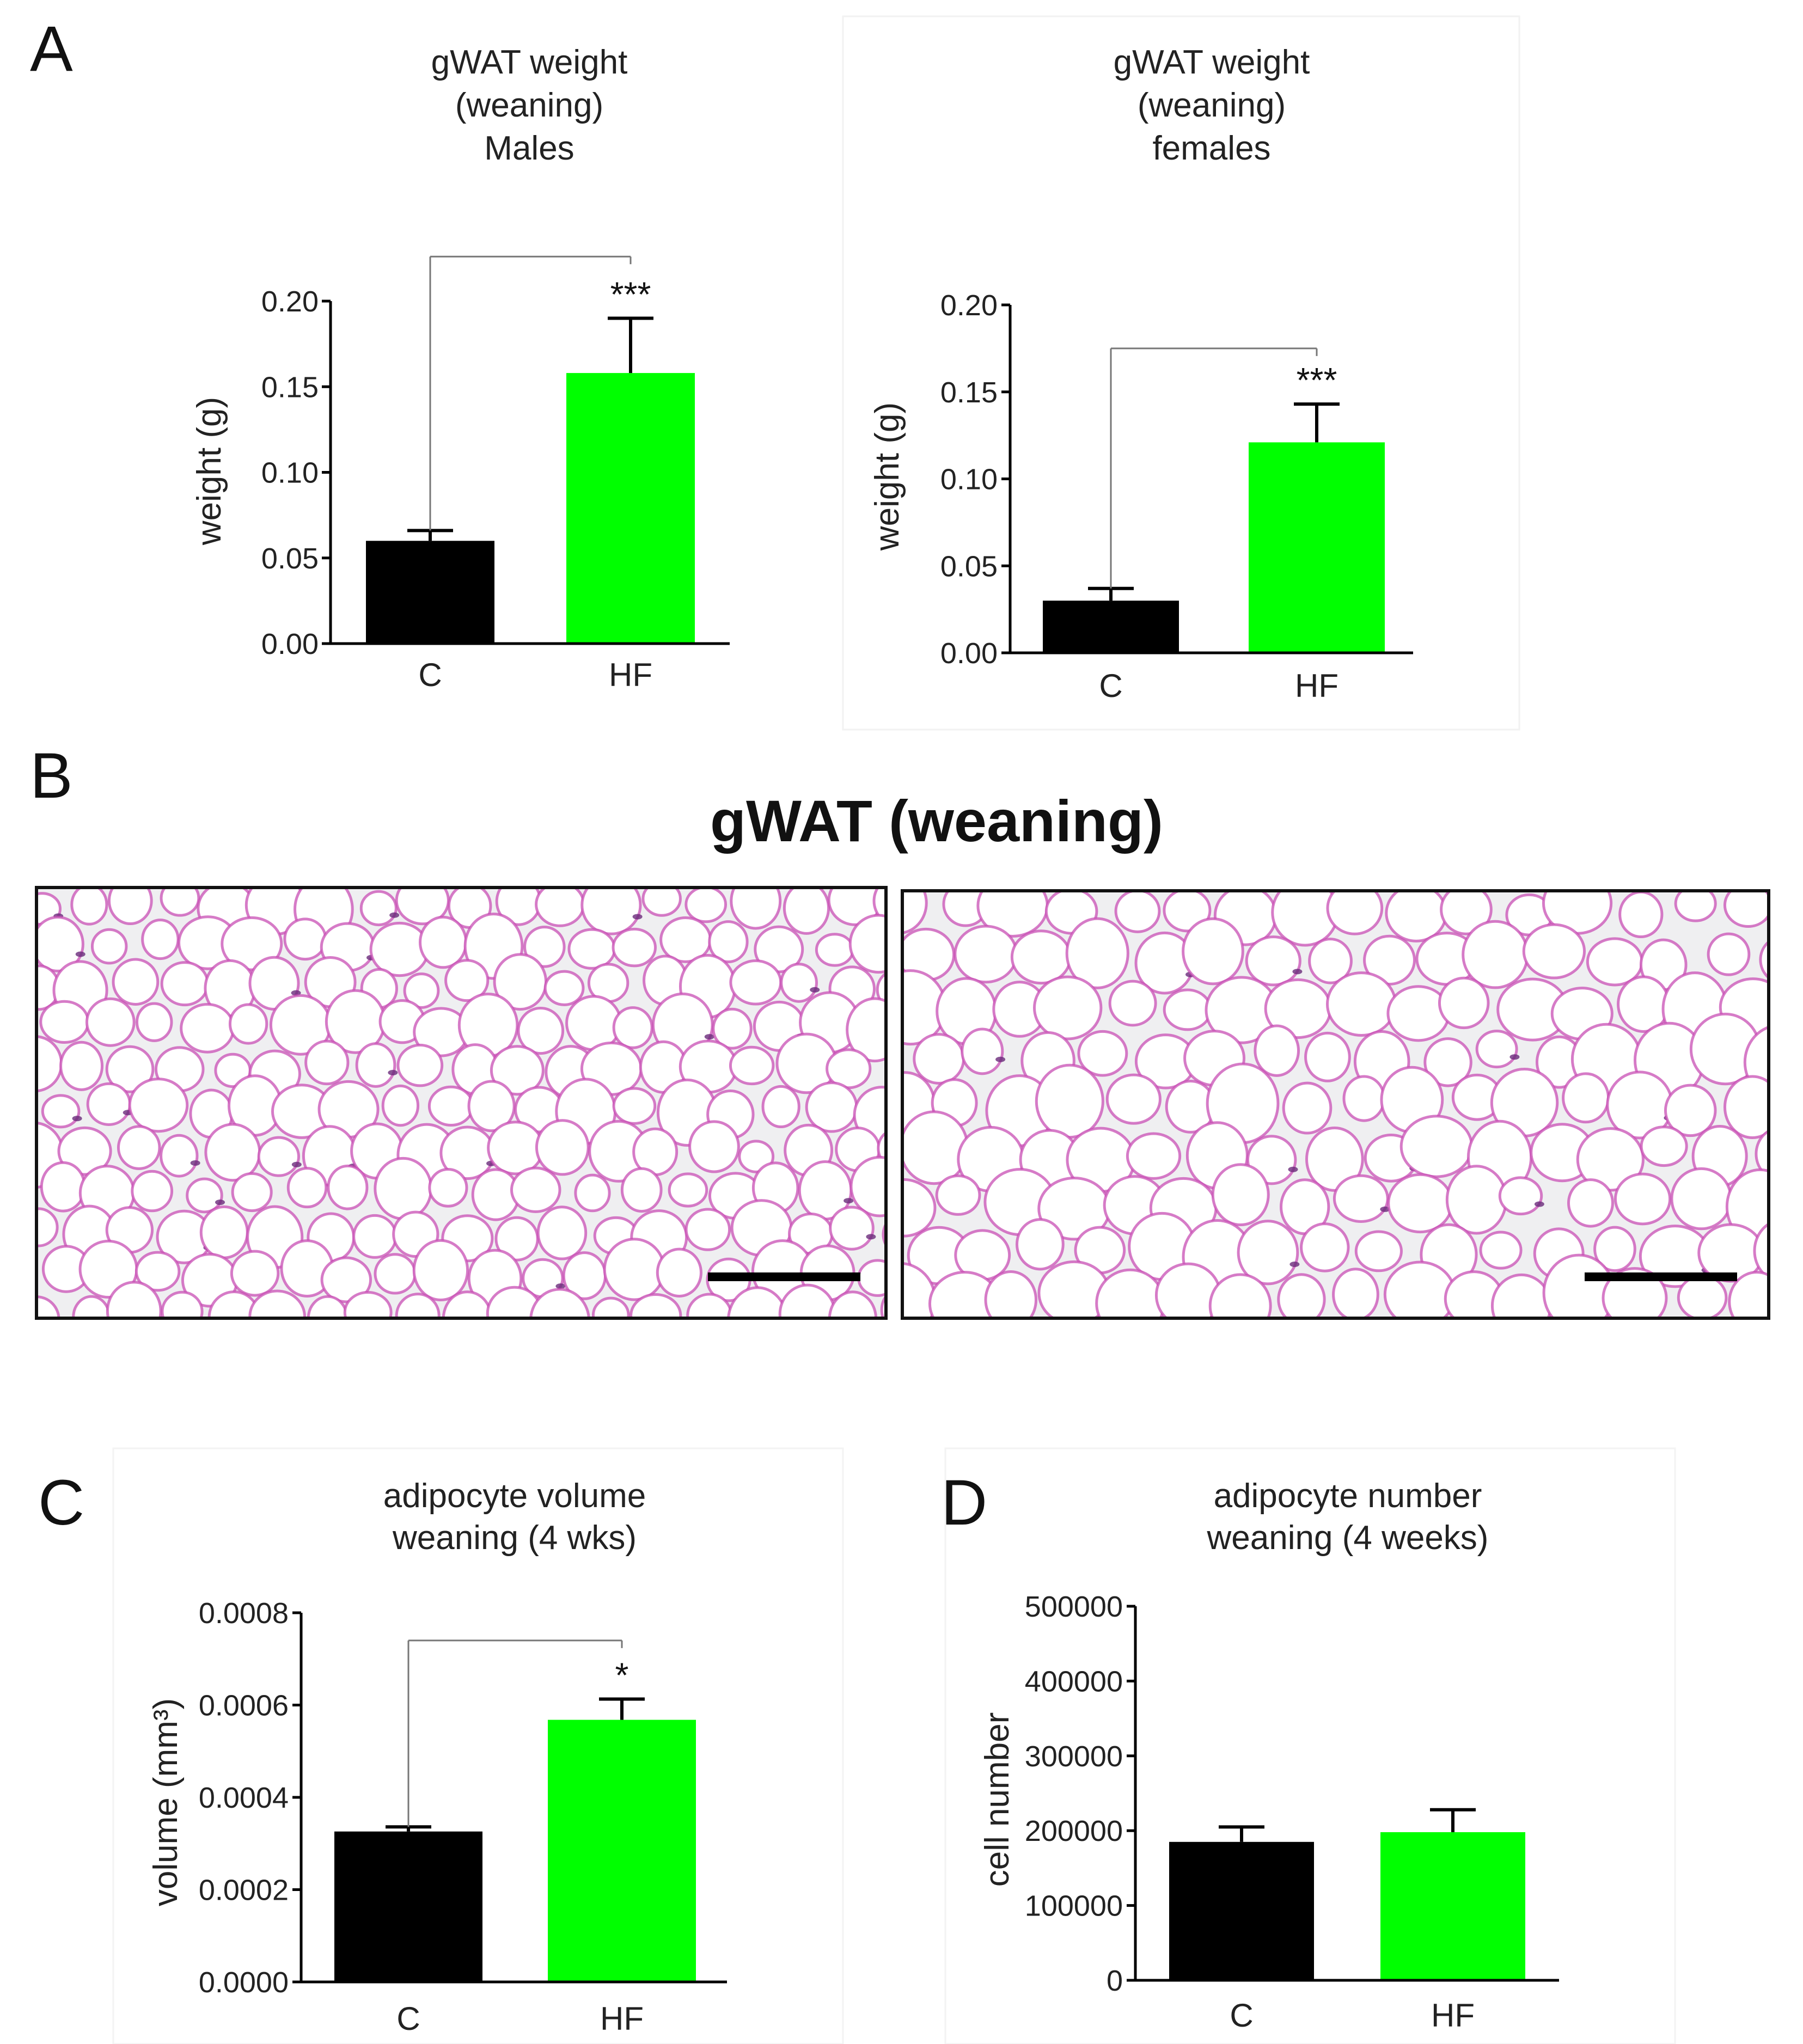 The width and height of the screenshot is (1803, 2044). What do you see at coordinates (52, 49) in the screenshot?
I see `panel-letter-a: A` at bounding box center [52, 49].